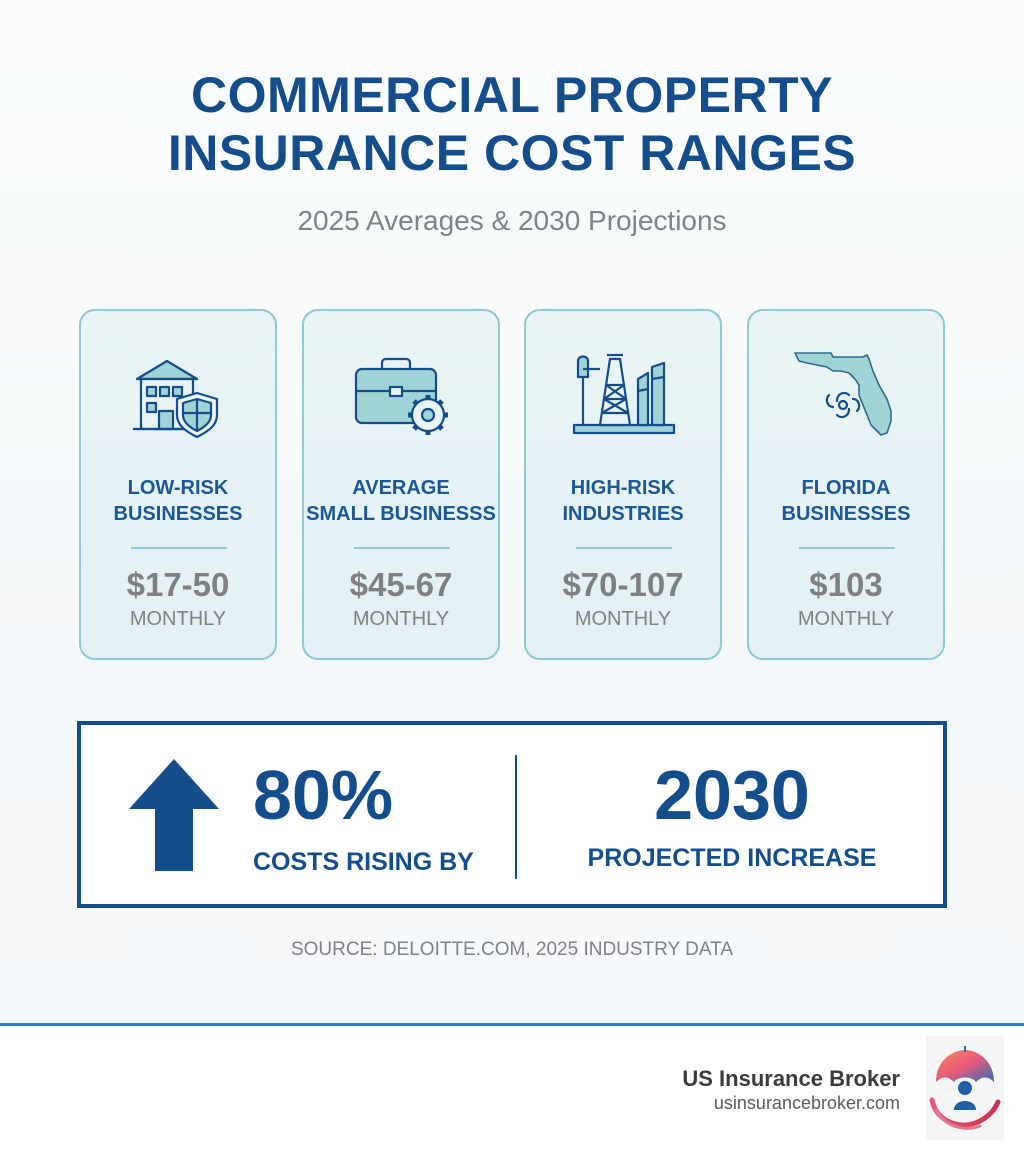 This screenshot has width=1024, height=1154. I want to click on footer-divider, so click(512, 1024).